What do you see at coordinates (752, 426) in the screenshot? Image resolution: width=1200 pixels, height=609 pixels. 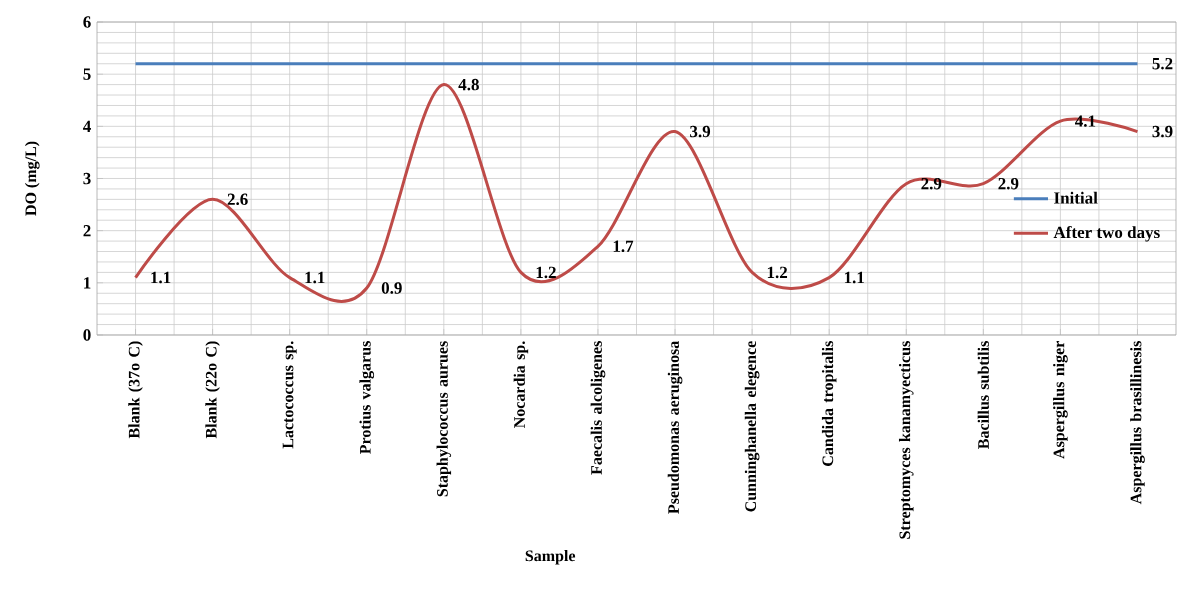 I see `x-tick-label: Cunninghanella elegence` at bounding box center [752, 426].